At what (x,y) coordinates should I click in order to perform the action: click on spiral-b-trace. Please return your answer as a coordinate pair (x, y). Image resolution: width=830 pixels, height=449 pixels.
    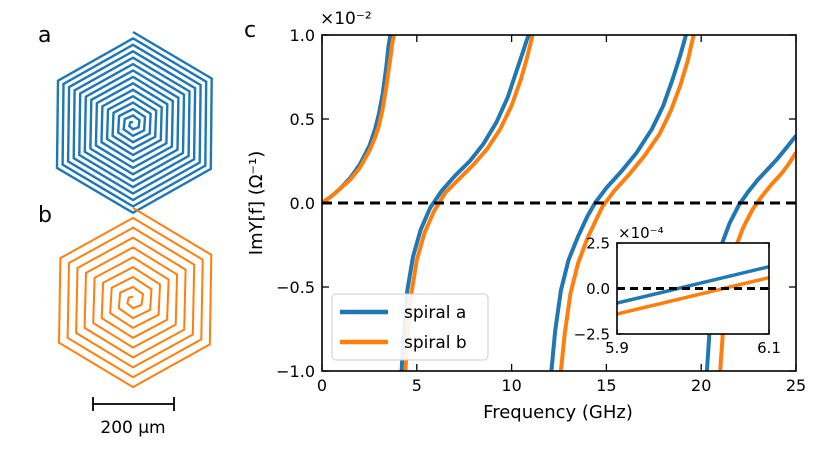
    Looking at the image, I should click on (135, 298).